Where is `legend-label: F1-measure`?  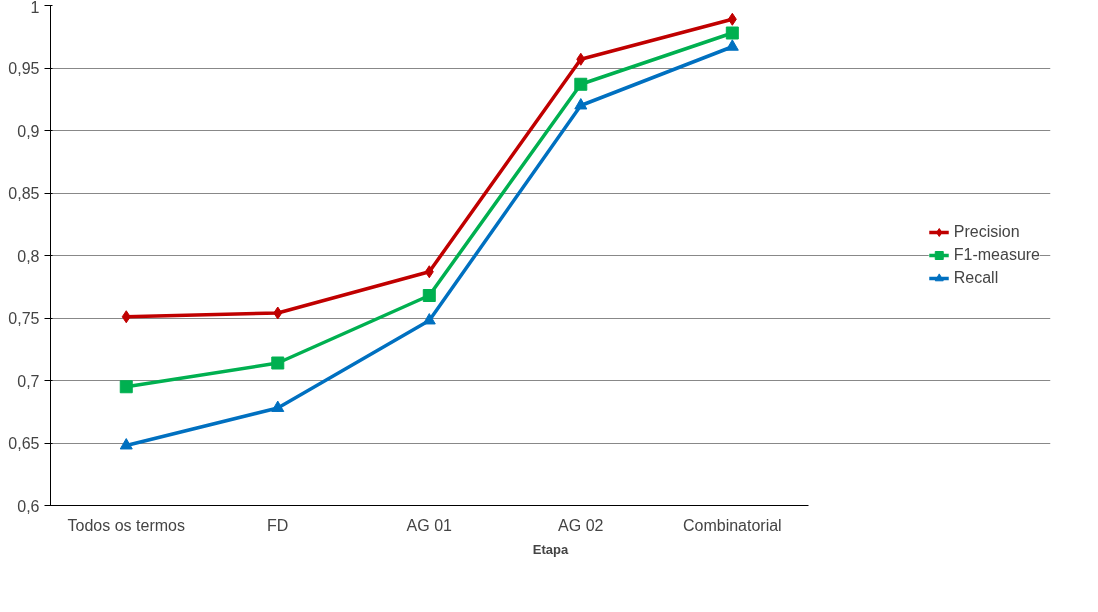 legend-label: F1-measure is located at coordinates (996, 255).